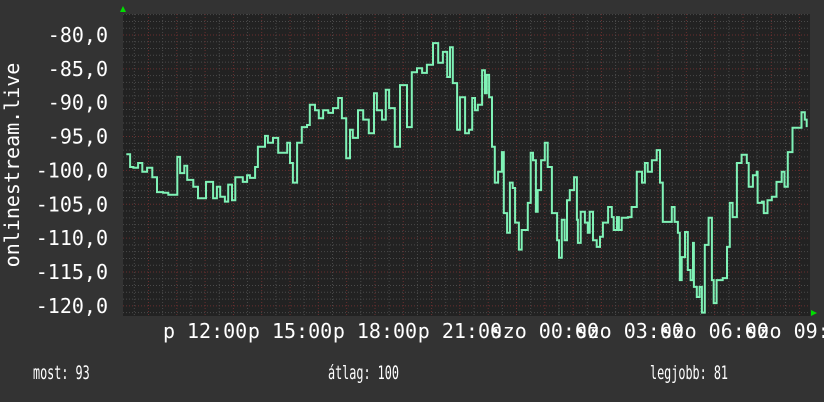 This screenshot has width=824, height=402. I want to click on legend-max: legjobb: 81, so click(689, 373).